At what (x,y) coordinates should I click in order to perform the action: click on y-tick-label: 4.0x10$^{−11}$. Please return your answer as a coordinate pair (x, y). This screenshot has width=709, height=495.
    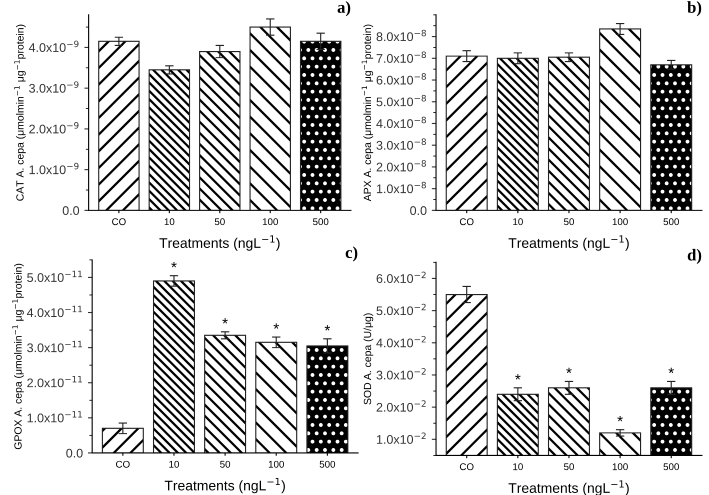
    Looking at the image, I should click on (54, 312).